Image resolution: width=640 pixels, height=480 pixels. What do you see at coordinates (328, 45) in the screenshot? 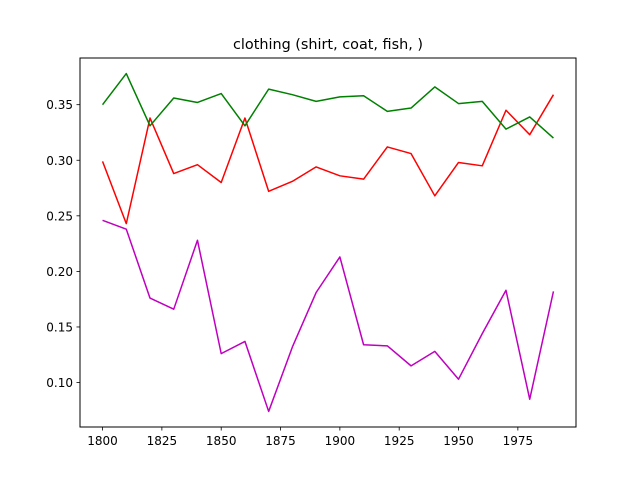
I see `chart-title: clothing (shirt, coat, fish, )` at bounding box center [328, 45].